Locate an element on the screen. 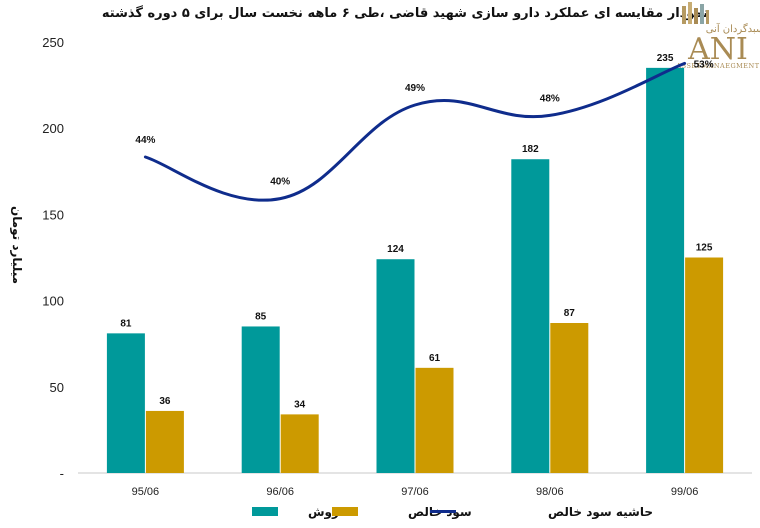 Image resolution: width=760 pixels, height=528 pixels. legend-net-margin-label: حاشیه سود خالص is located at coordinates (600, 512).